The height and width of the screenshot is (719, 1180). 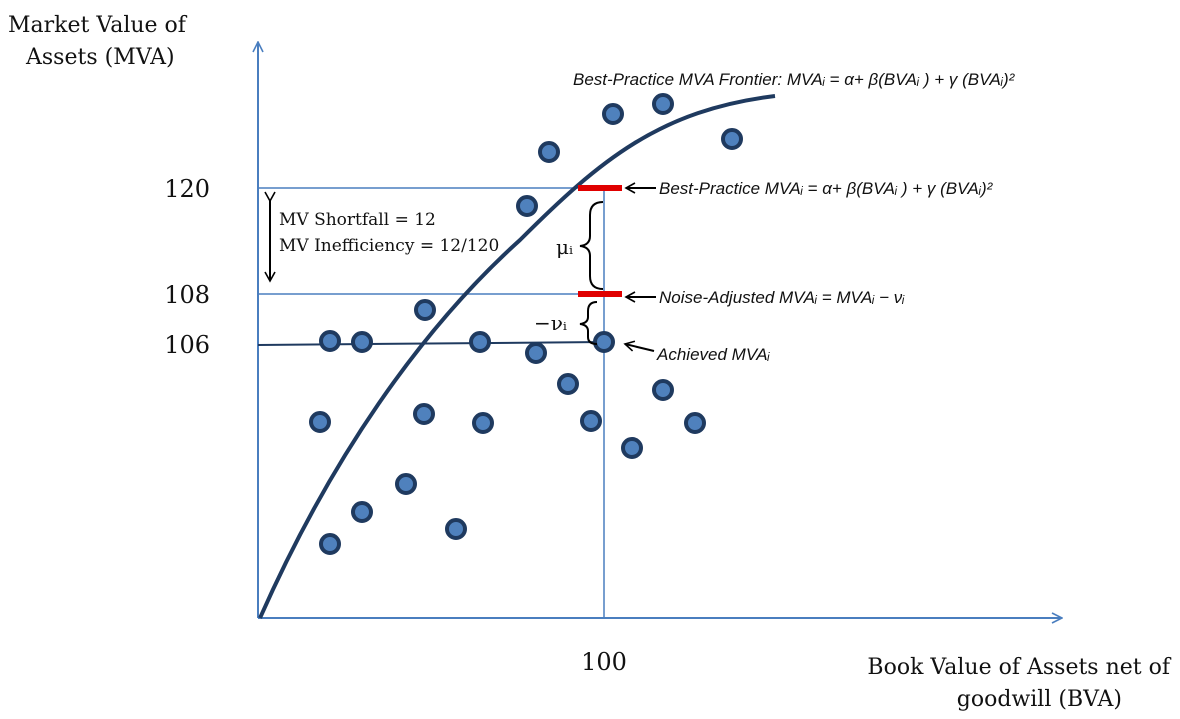 I want to click on achieved-label: Achieved MVAᵢ, so click(x=713, y=354).